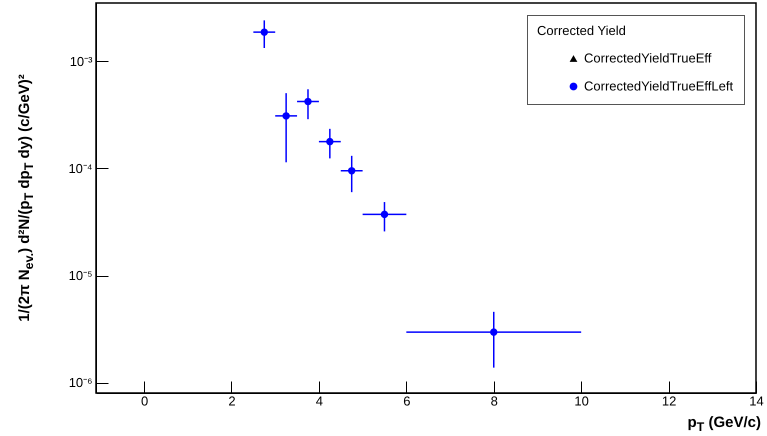 Image resolution: width=767 pixels, height=436 pixels. I want to click on y-tick-label: 10⁻⁵, so click(80, 276).